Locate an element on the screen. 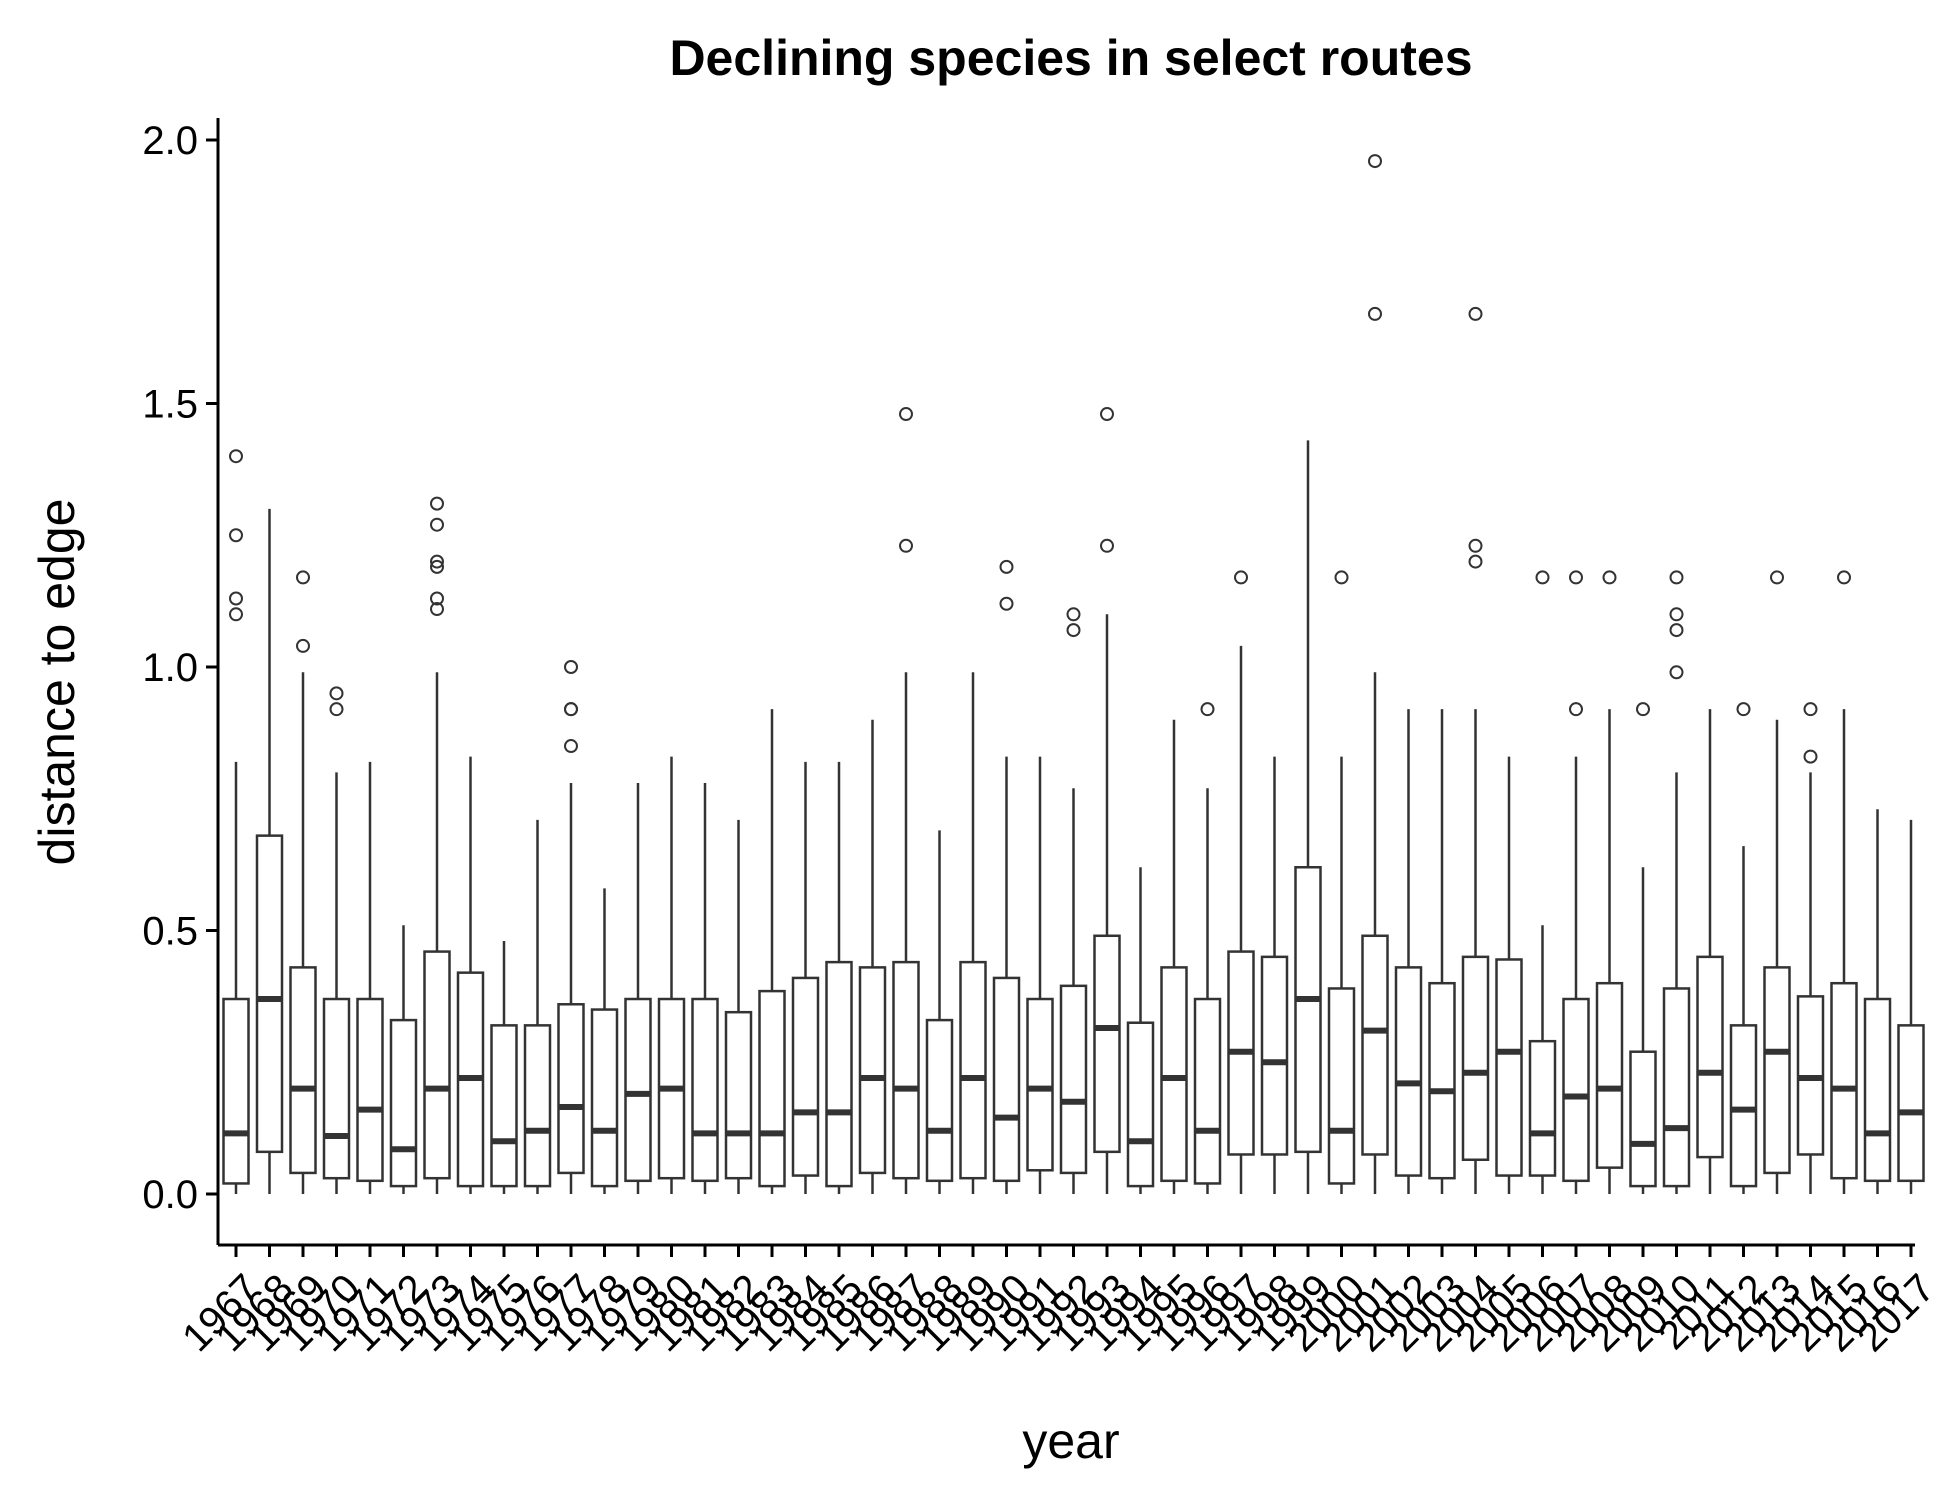 The height and width of the screenshot is (1500, 1950). box-2017 is located at coordinates (1911, 1103).